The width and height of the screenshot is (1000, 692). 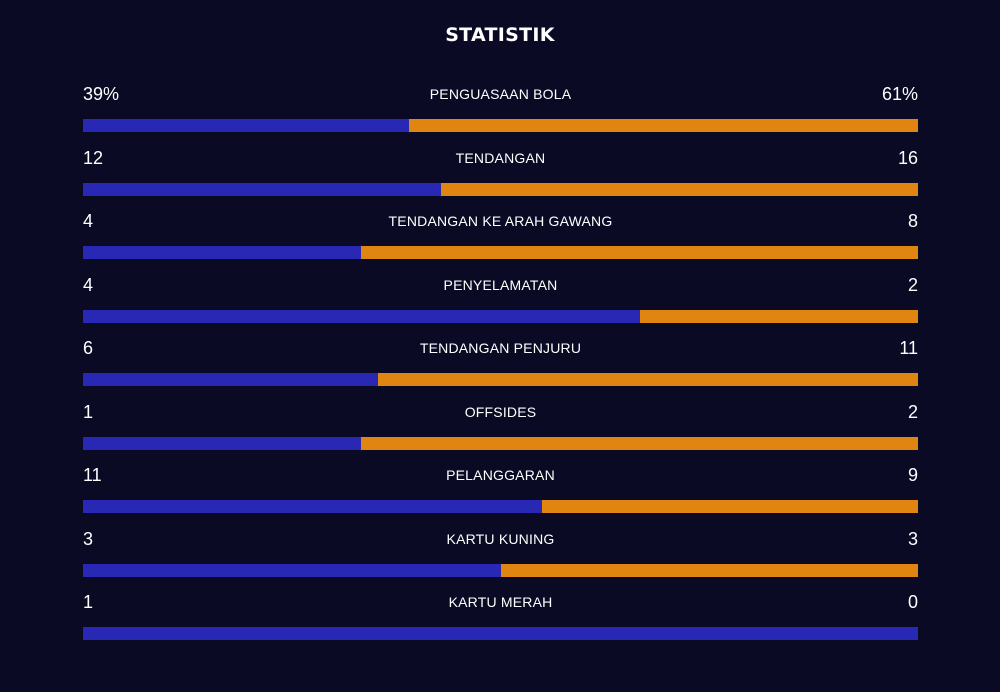 I want to click on home-value: 3, so click(x=88, y=538).